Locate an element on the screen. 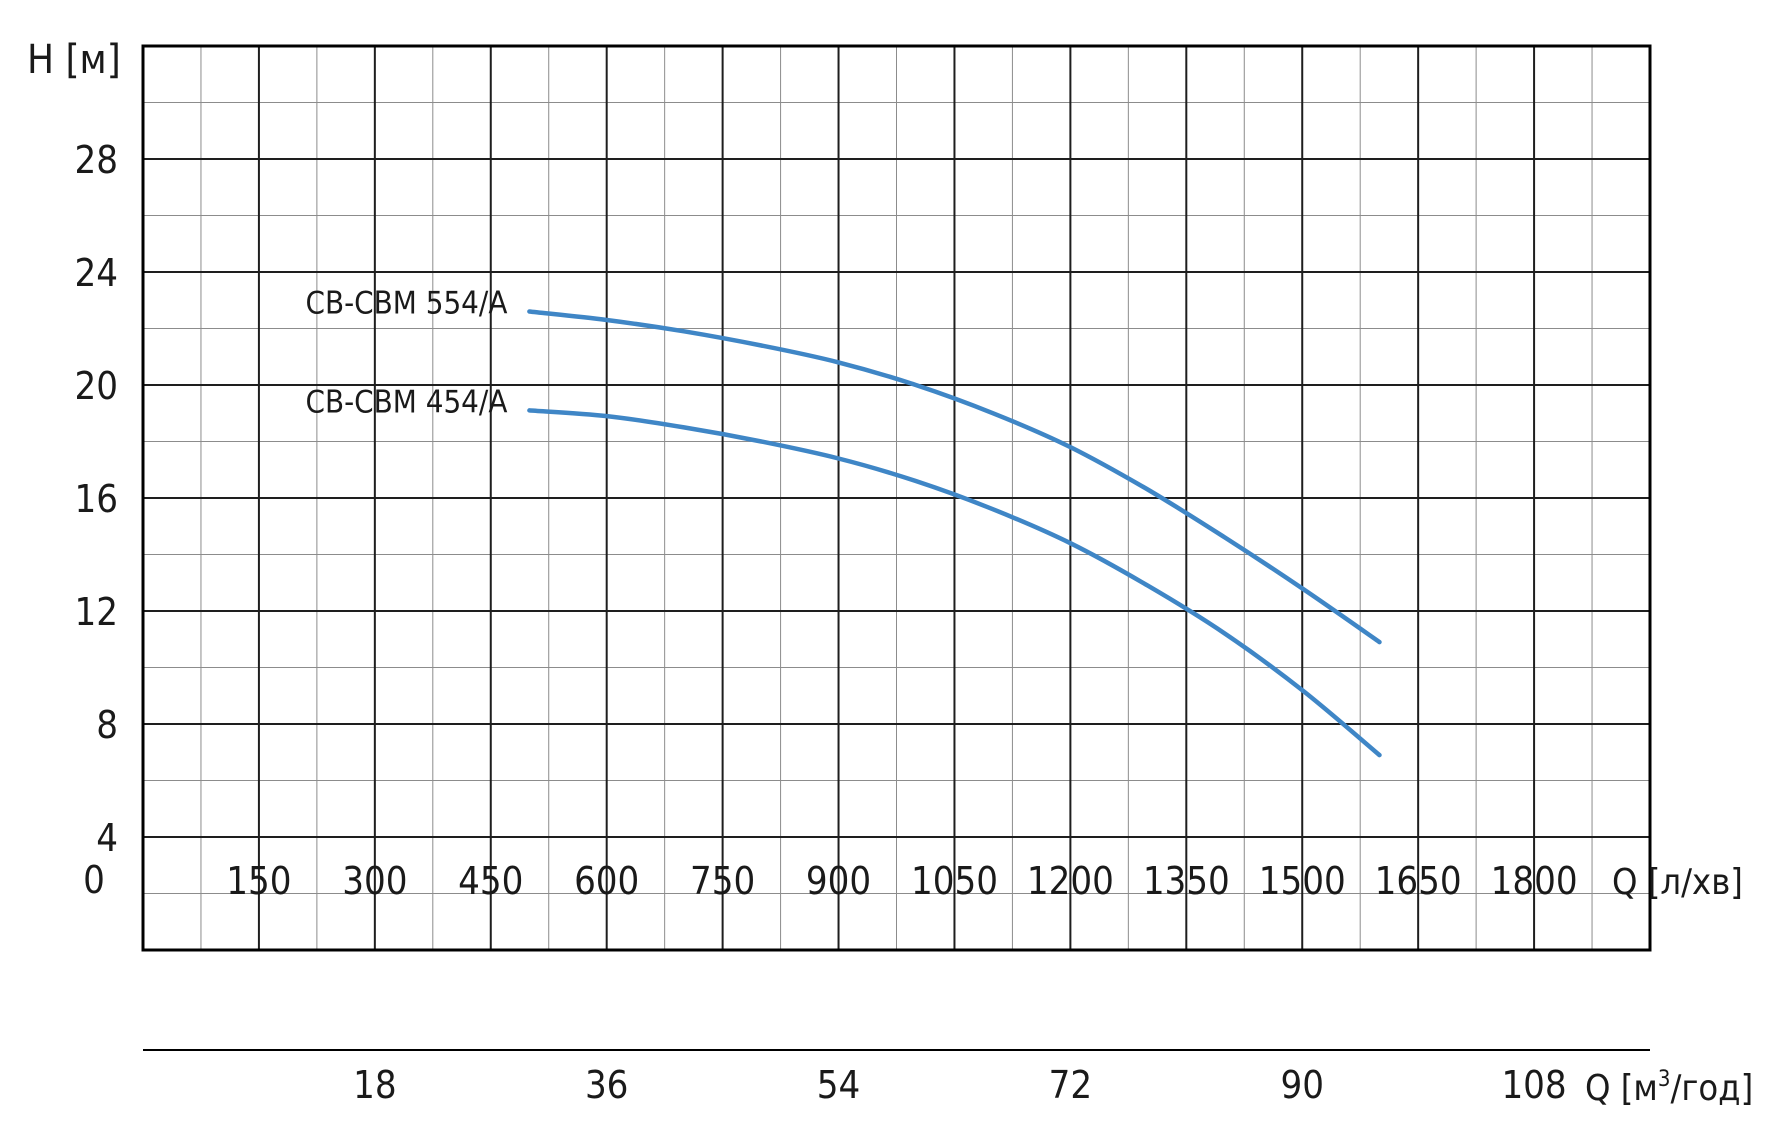  x-tick-label: 450 is located at coordinates (490, 881).